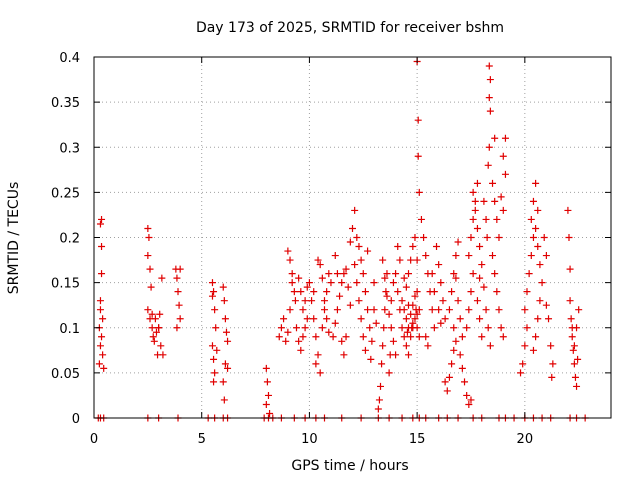  What do you see at coordinates (349, 466) in the screenshot?
I see `x-axis-label: GPS time / hours` at bounding box center [349, 466].